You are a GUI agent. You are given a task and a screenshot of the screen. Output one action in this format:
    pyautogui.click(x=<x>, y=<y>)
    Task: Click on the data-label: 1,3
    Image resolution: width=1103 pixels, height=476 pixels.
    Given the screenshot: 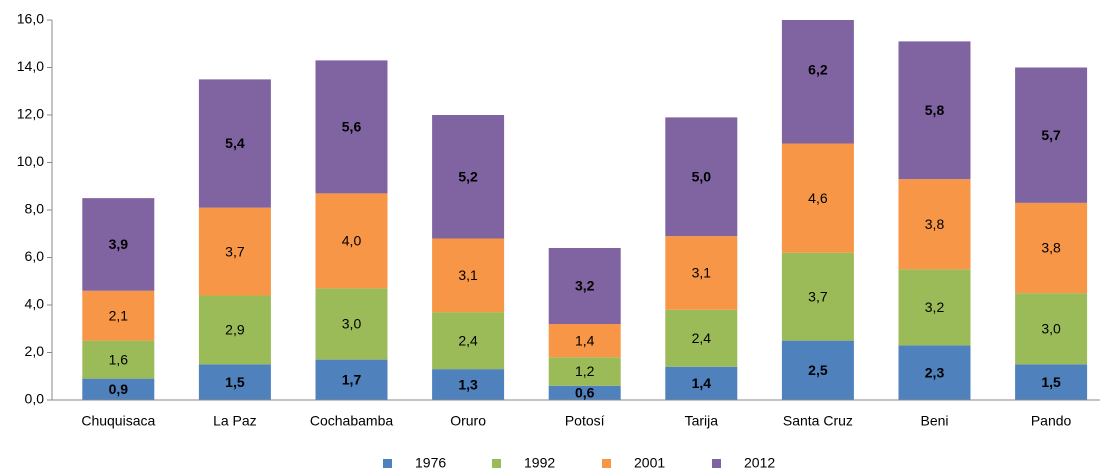 What is the action you would take?
    pyautogui.click(x=468, y=384)
    